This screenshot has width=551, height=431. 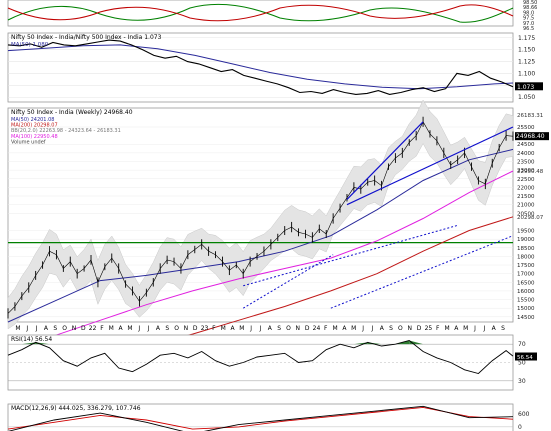 I want to click on price-axis-label: 22000, so click(x=526, y=188).